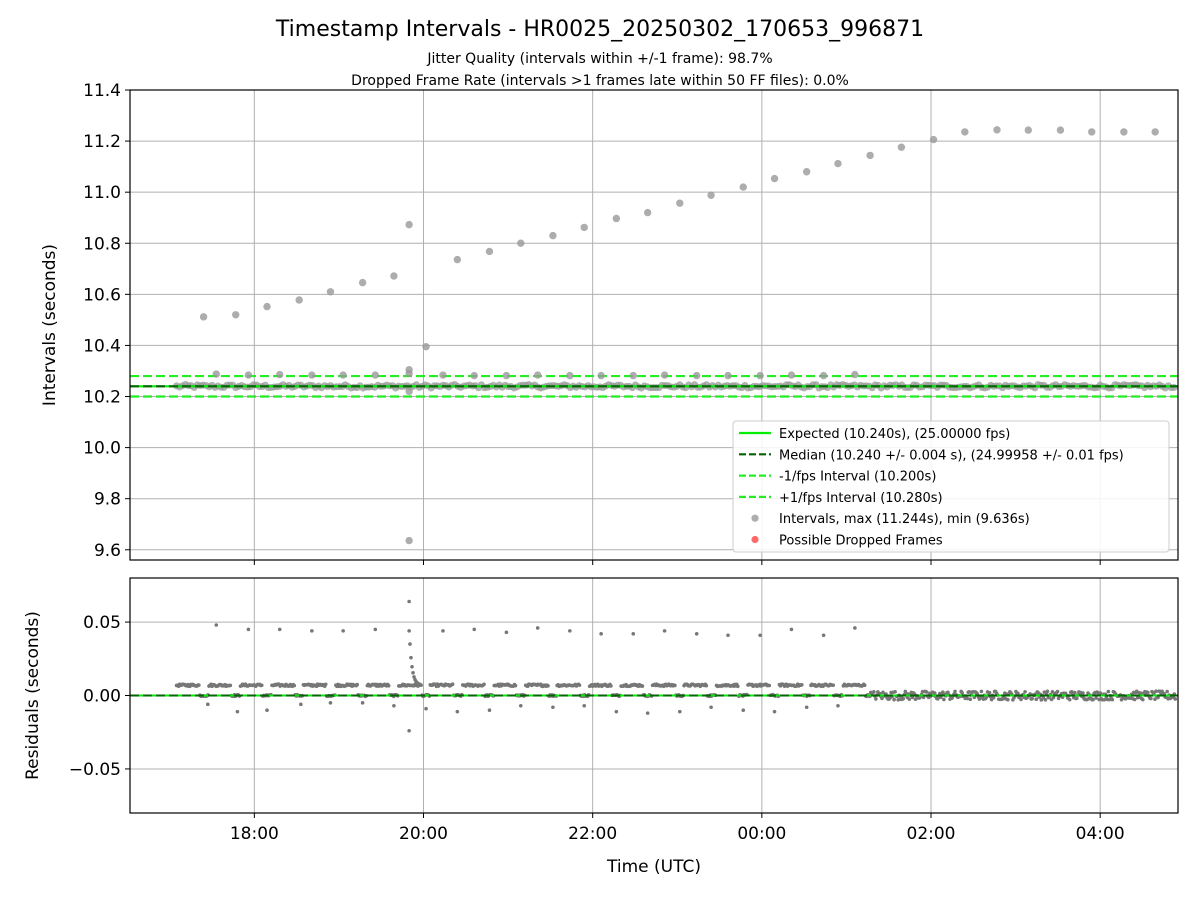 The width and height of the screenshot is (1200, 900). Describe the element at coordinates (857, 477) in the screenshot. I see `legend-label: -1/fps Interval (10.200s)` at that location.